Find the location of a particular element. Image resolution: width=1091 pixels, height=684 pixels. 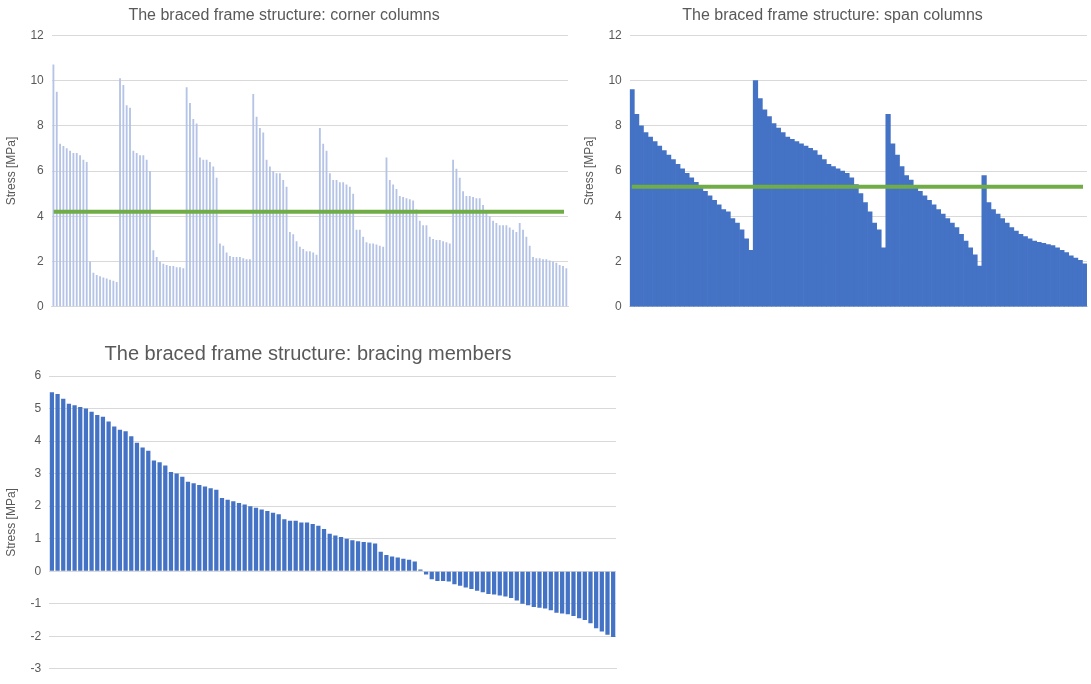

y-tick-label: 5 is located at coordinates (38, 407).